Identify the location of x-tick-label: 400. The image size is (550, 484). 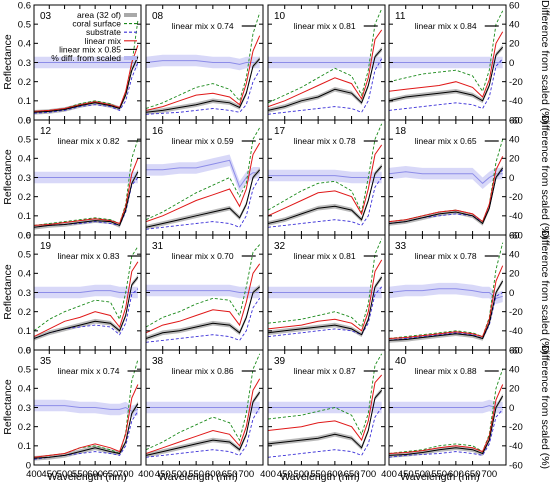
(146, 474).